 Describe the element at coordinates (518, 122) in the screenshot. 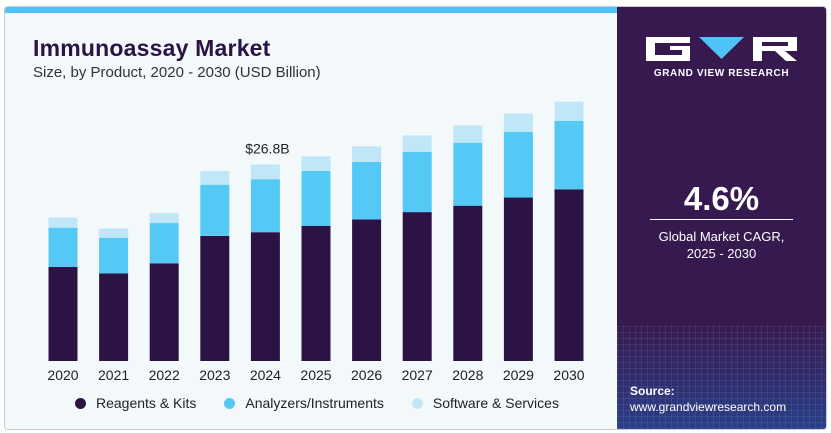

I see `bar-software-services-2029` at that location.